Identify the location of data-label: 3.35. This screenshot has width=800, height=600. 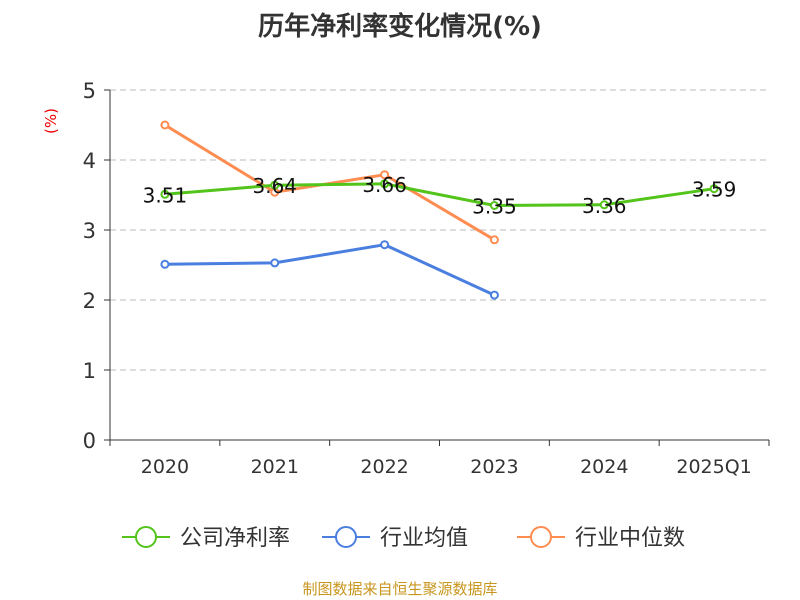
(494, 207).